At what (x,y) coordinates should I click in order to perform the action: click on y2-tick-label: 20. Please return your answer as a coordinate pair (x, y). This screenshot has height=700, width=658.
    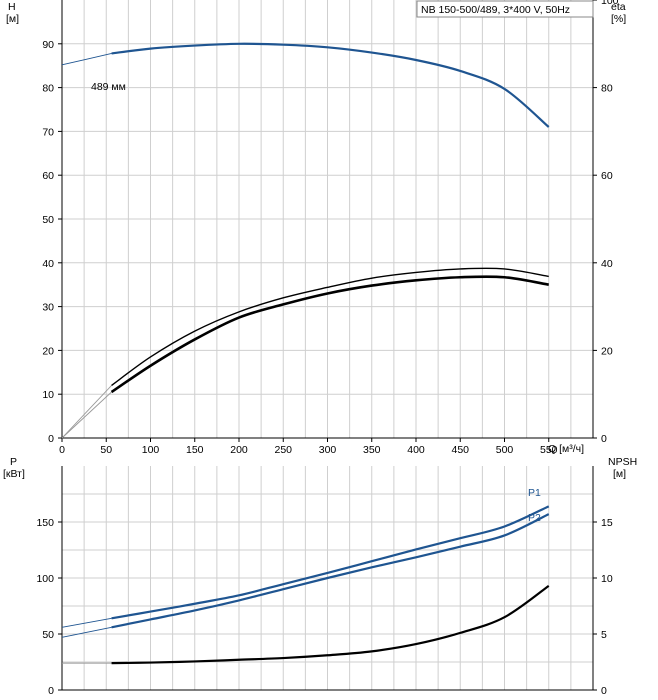
    Looking at the image, I should click on (607, 351).